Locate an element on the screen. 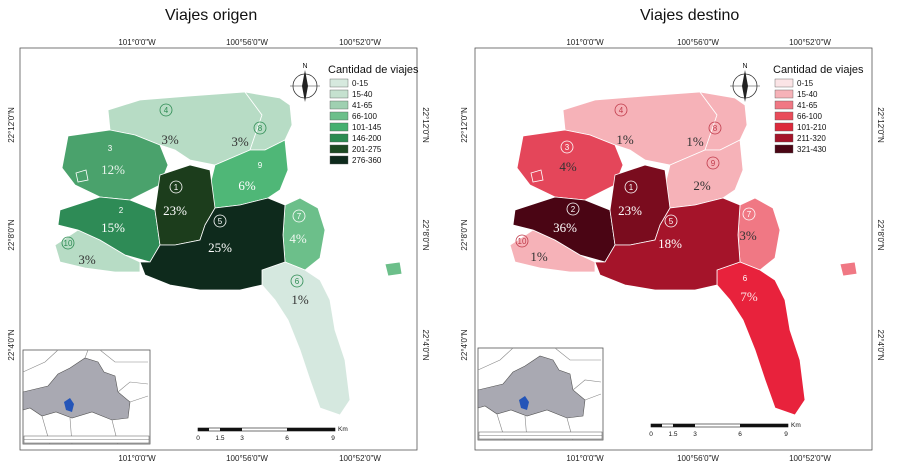 Image resolution: width=900 pixels, height=469 pixels. zone-2-pct: 36% is located at coordinates (565, 227).